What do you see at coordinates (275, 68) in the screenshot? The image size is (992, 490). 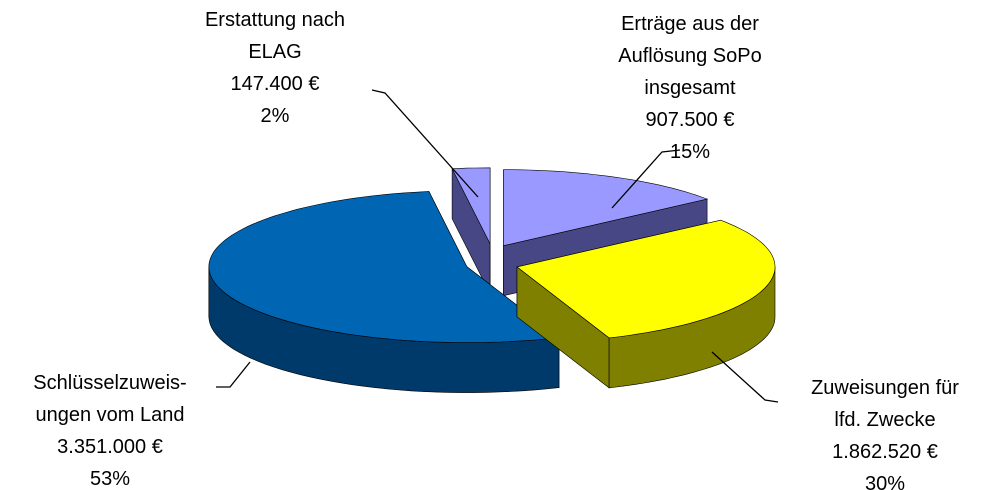 I see `slice-label: Erstattung nach ELAG 147.400 € 2%` at bounding box center [275, 68].